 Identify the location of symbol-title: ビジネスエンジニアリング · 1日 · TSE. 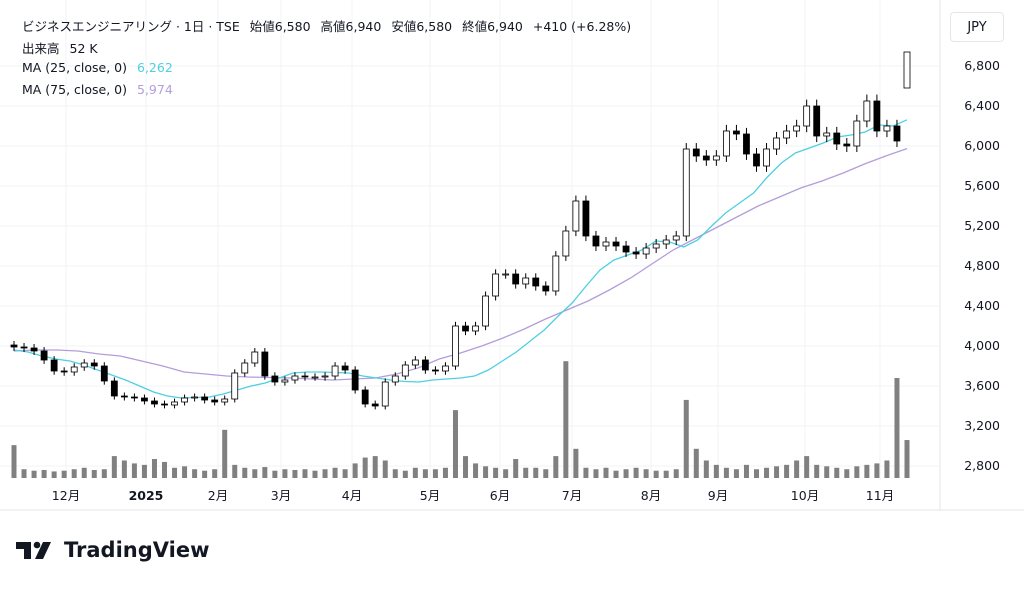
(131, 26).